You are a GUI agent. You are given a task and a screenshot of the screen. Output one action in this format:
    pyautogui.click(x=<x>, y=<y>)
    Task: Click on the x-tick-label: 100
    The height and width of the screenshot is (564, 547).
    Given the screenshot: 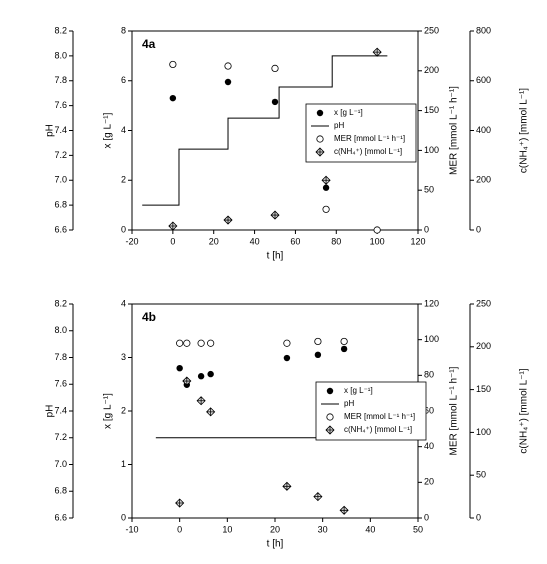 What is the action you would take?
    pyautogui.click(x=377, y=241)
    